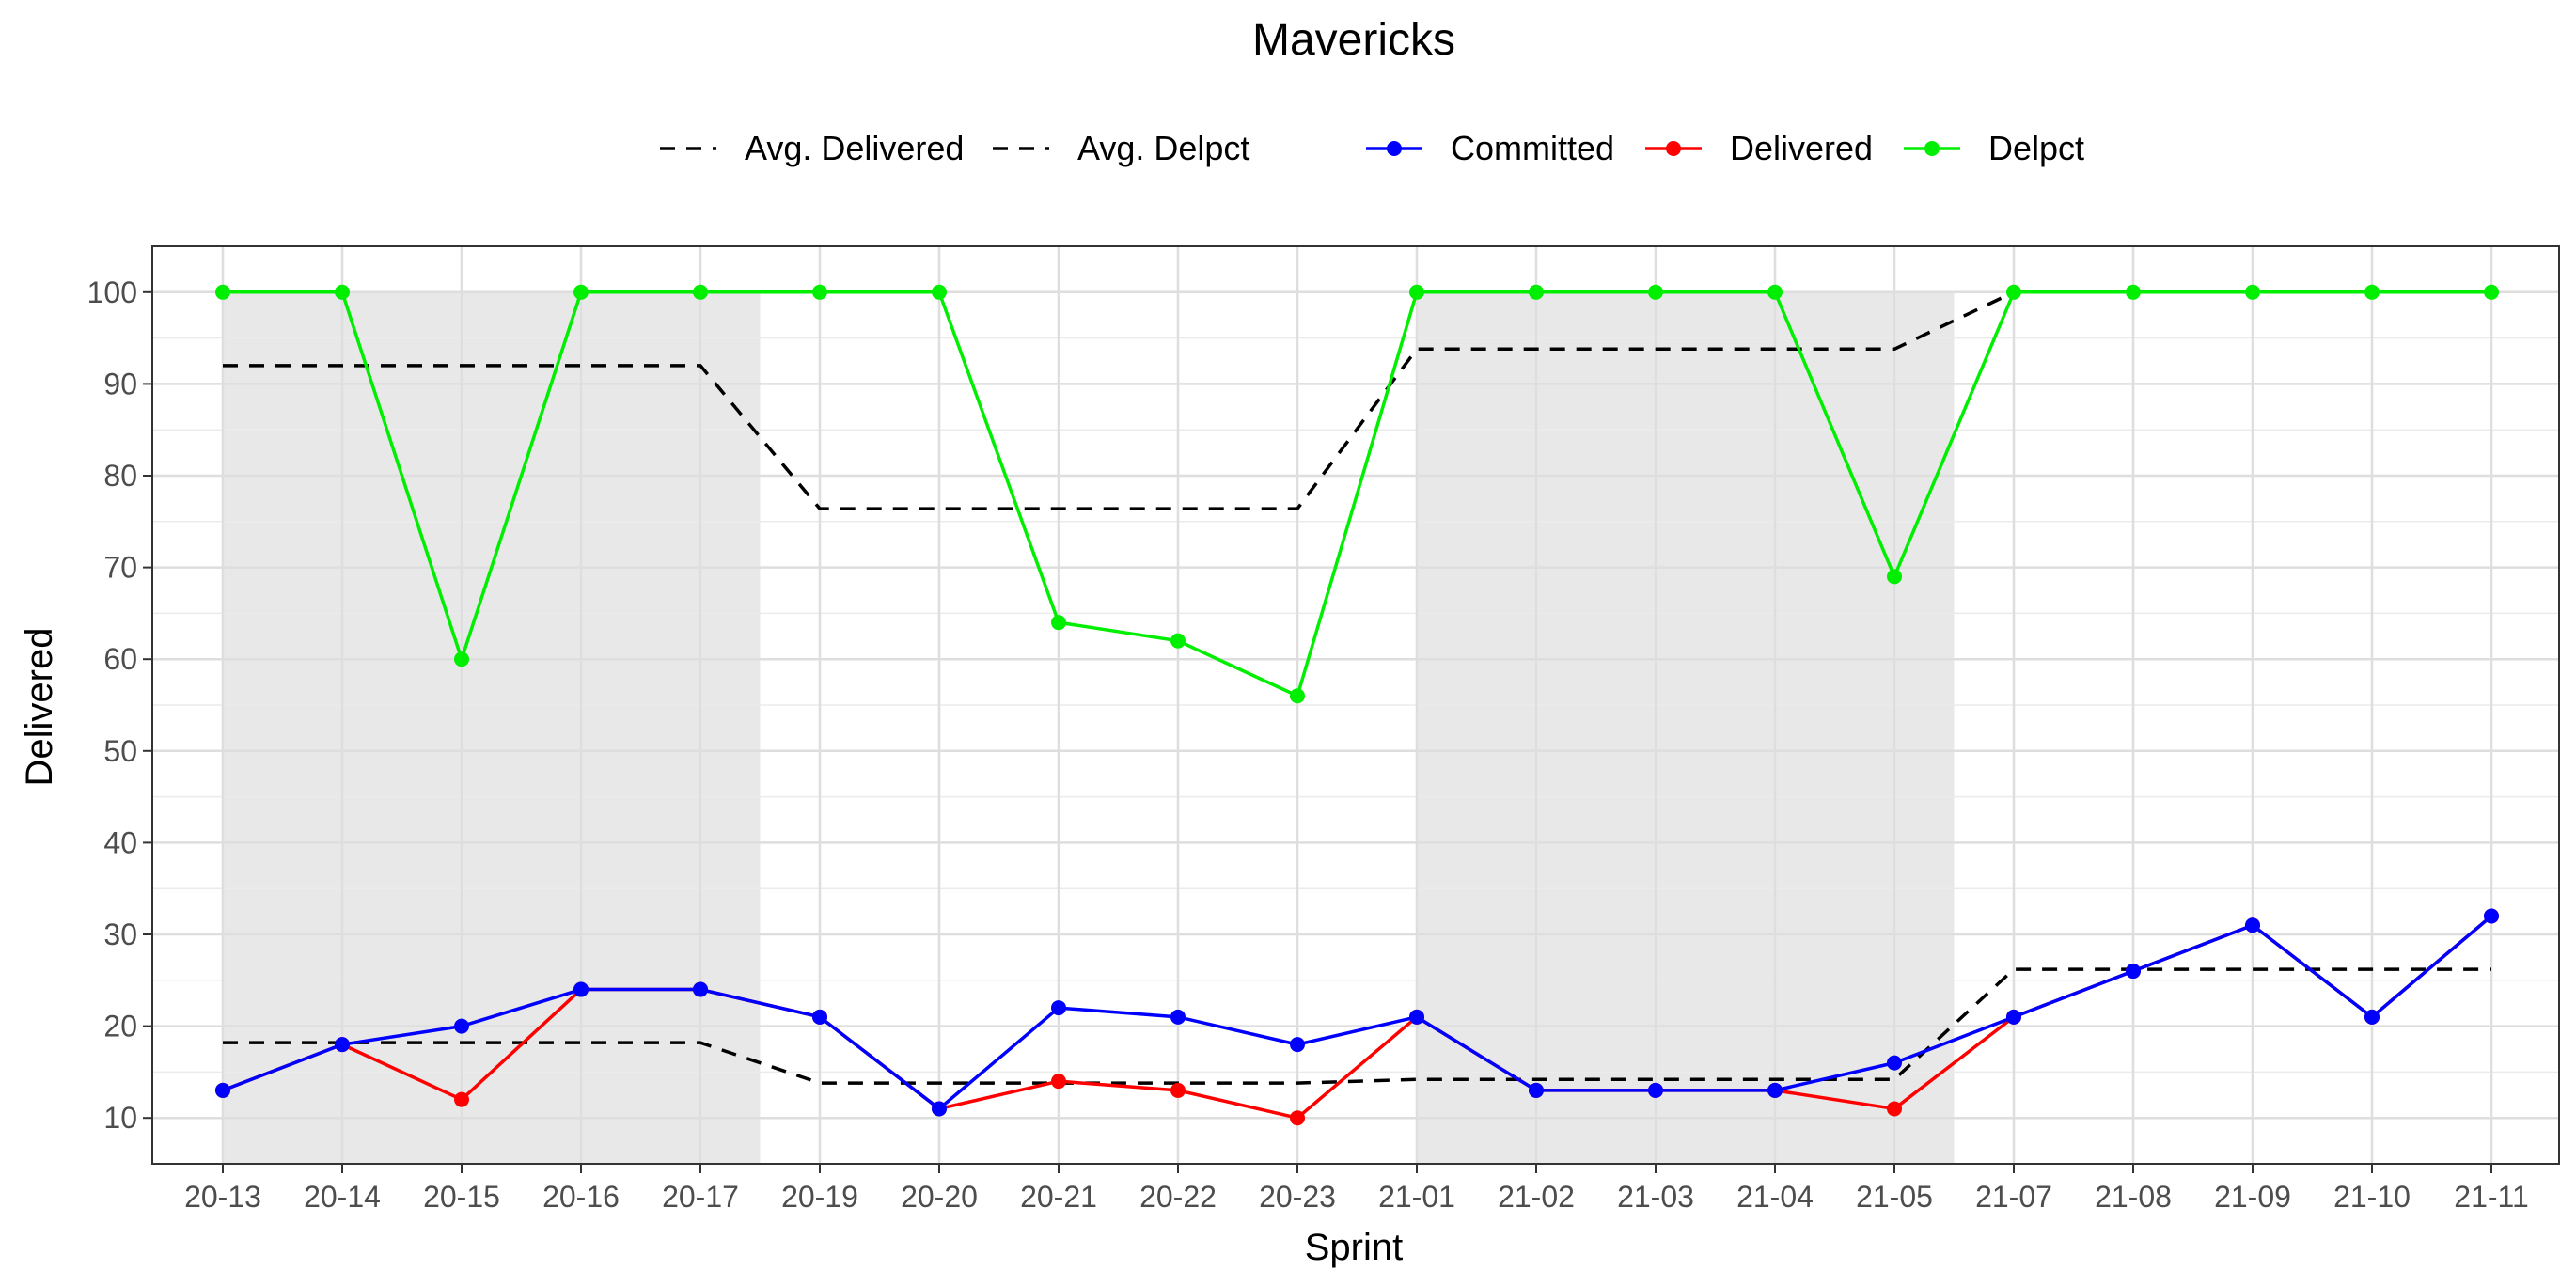  Describe the element at coordinates (855, 148) in the screenshot. I see `legend-label-avg-delivered: Avg. Delivered` at that location.